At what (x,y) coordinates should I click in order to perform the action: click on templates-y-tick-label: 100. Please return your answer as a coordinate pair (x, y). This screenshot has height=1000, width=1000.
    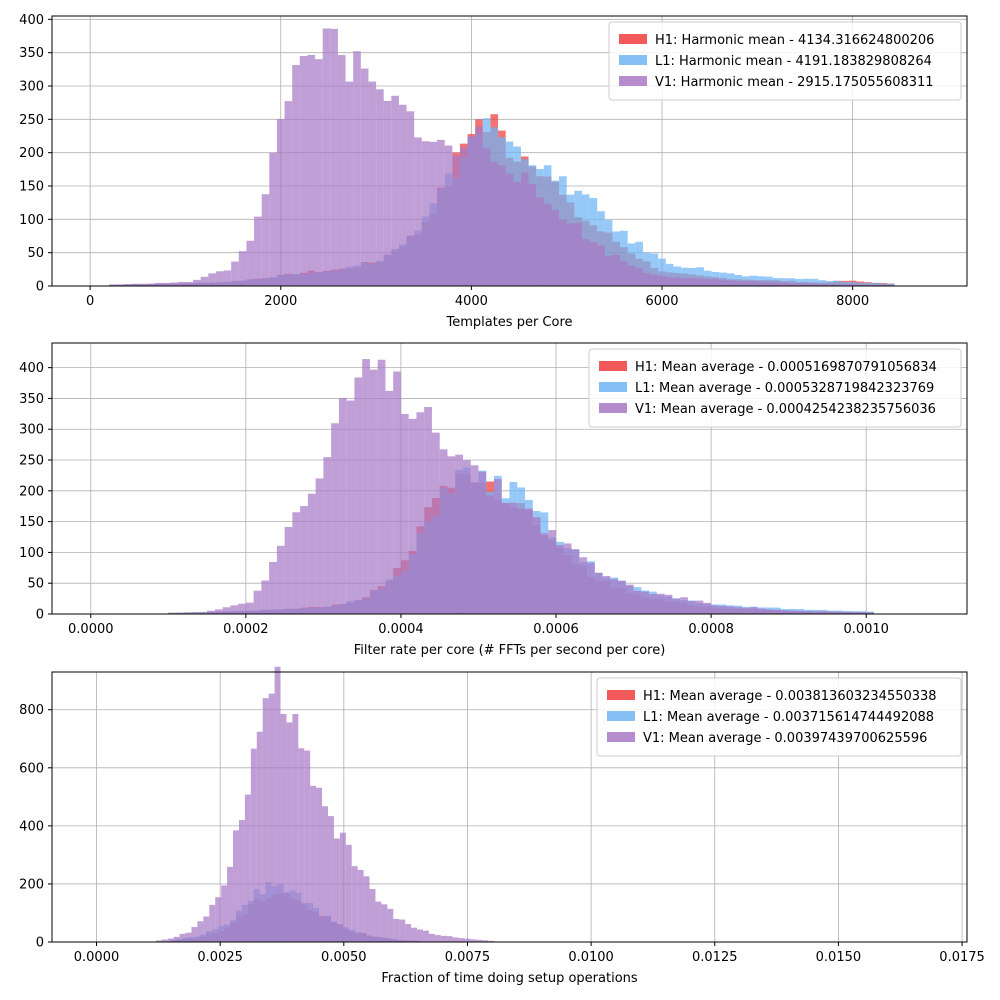
    Looking at the image, I should click on (31, 220).